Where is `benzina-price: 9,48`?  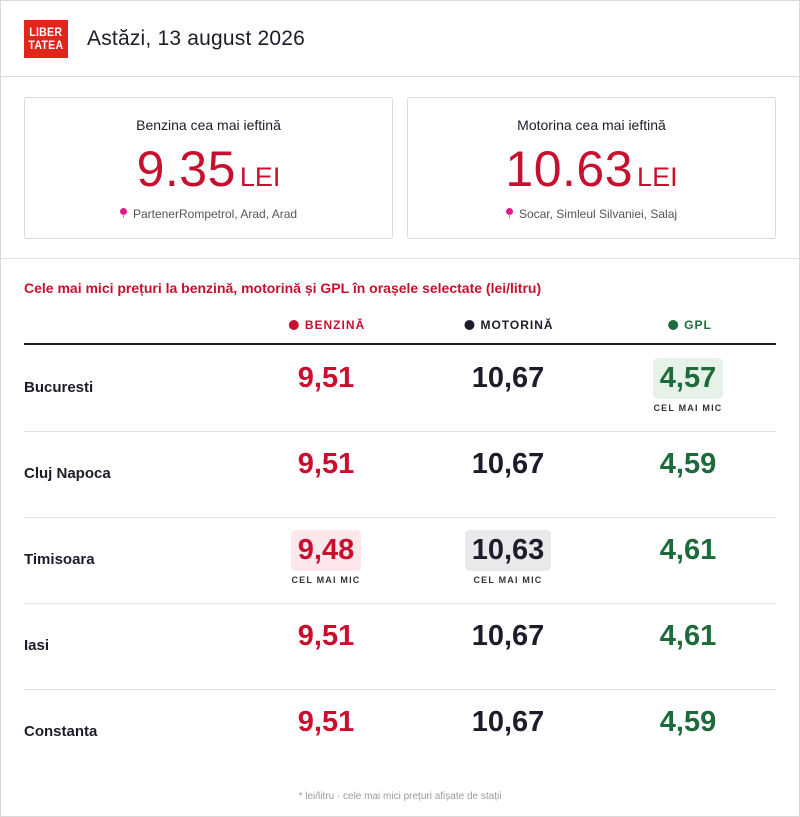
benzina-price: 9,48 is located at coordinates (326, 550).